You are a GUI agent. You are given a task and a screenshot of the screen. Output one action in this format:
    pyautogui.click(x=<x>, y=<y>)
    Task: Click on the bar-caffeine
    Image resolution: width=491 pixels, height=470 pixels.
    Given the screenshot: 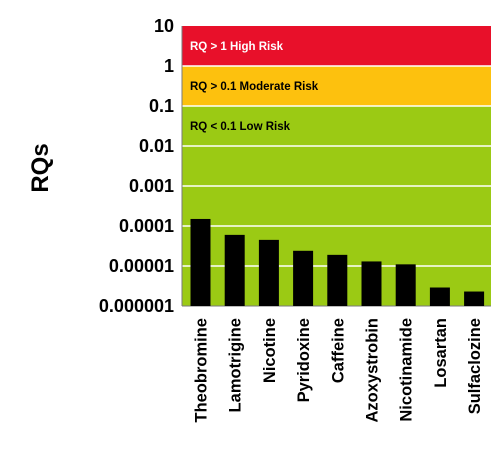 What is the action you would take?
    pyautogui.click(x=337, y=280)
    